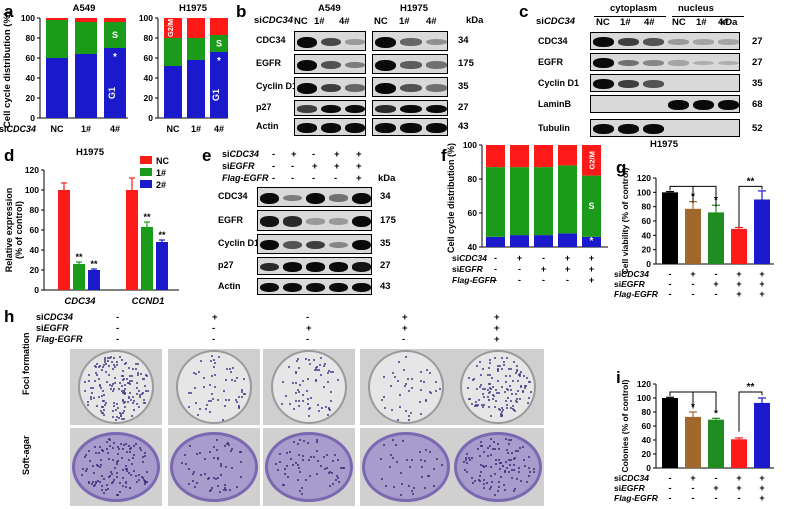 The height and width of the screenshot is (509, 796). I want to click on panel-b-lane-h1975-0: NC, so click(381, 21).